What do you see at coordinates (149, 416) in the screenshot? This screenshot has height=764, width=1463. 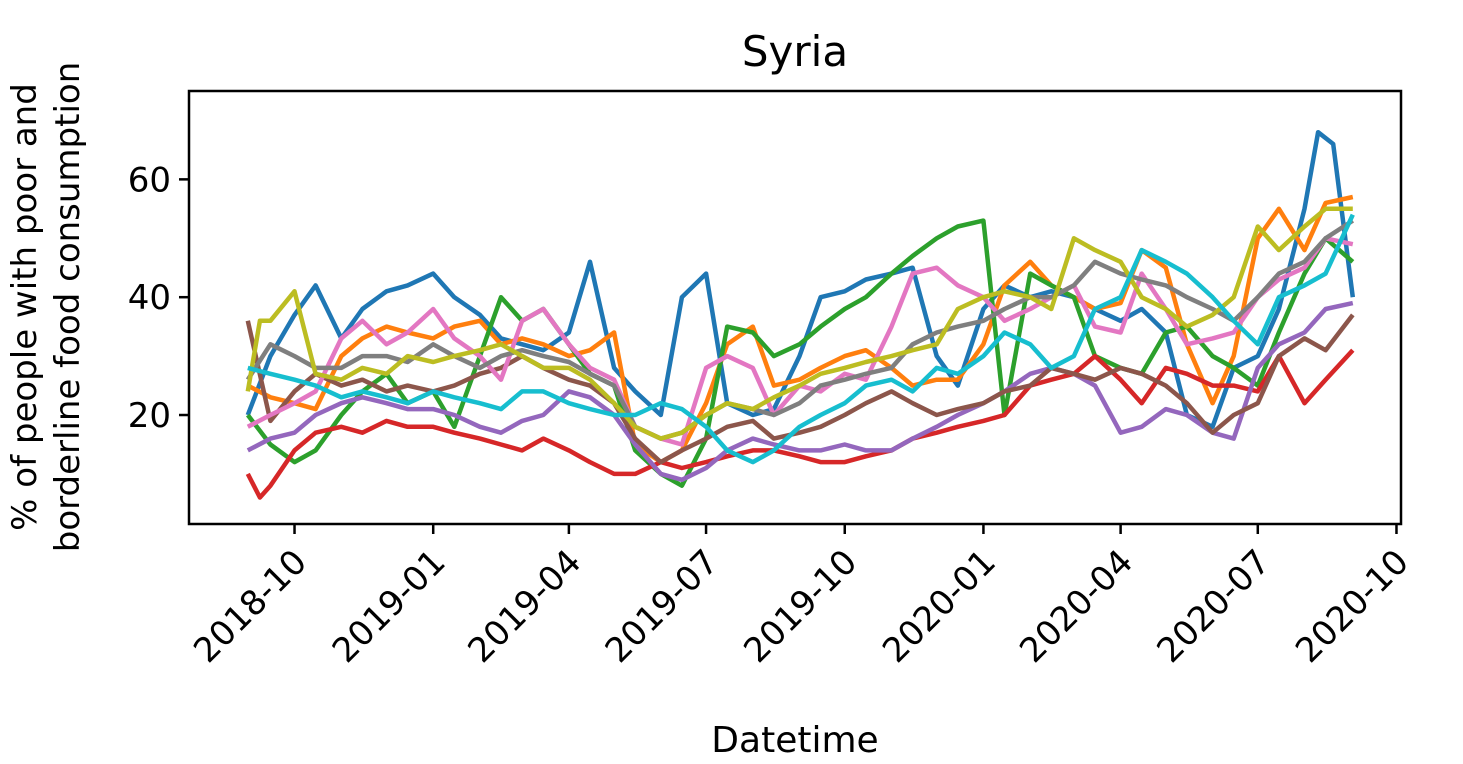 I see `y-tick-label-1: 20` at bounding box center [149, 416].